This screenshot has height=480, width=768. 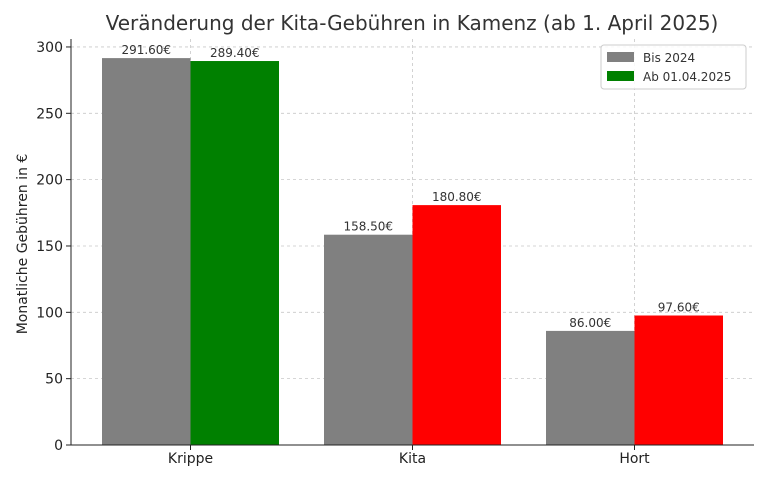 I want to click on bar-bis-2024-kita, so click(x=368, y=339).